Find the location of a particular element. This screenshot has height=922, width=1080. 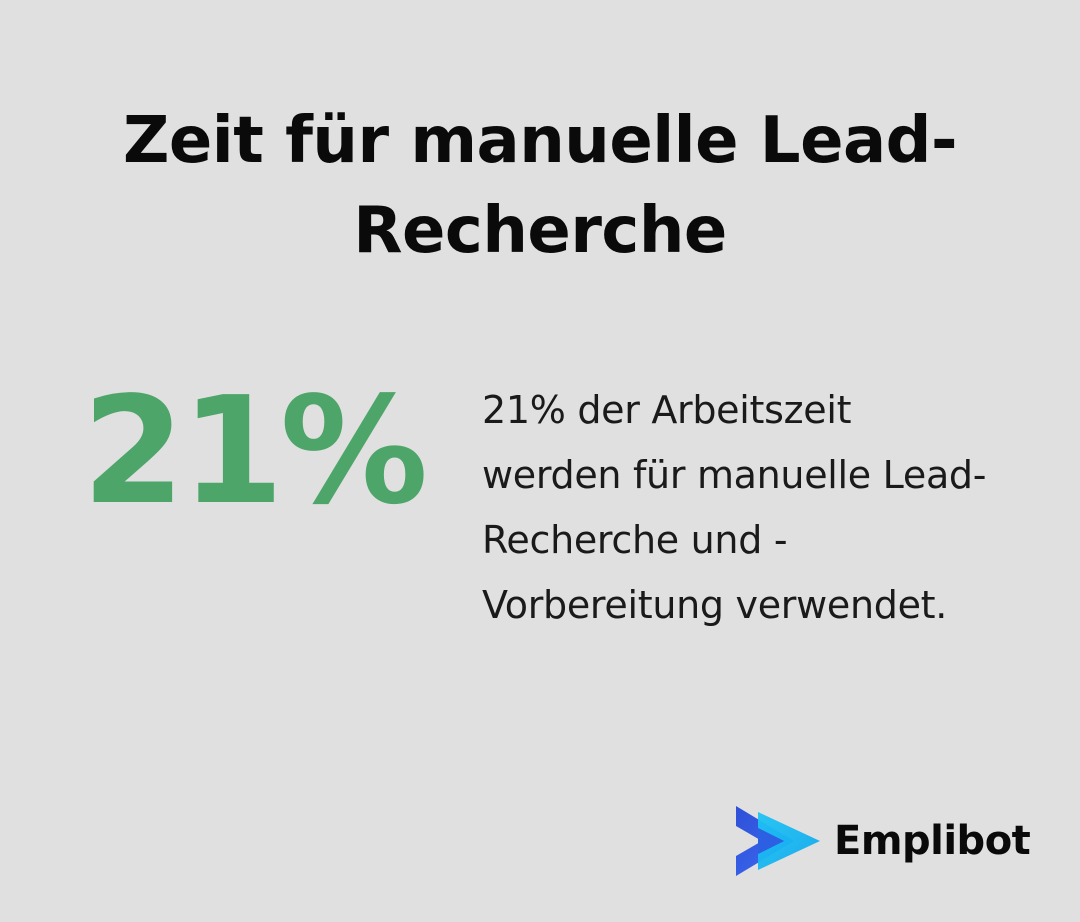

stat-percentage: 21% is located at coordinates (255, 451).